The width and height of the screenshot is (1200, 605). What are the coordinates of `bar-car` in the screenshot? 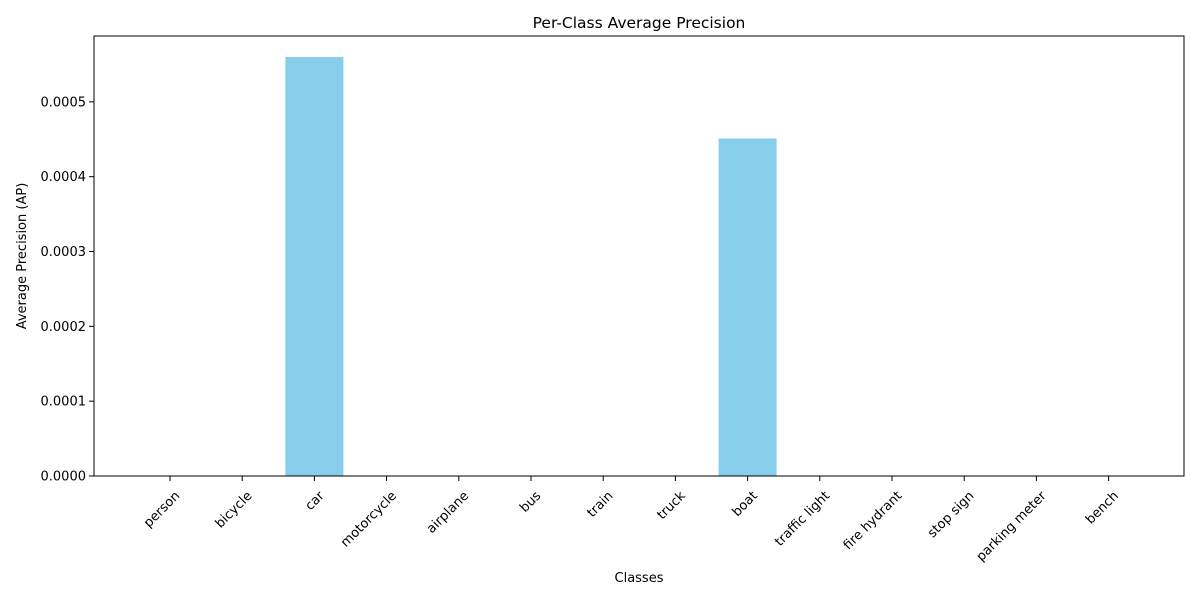 It's located at (314, 266).